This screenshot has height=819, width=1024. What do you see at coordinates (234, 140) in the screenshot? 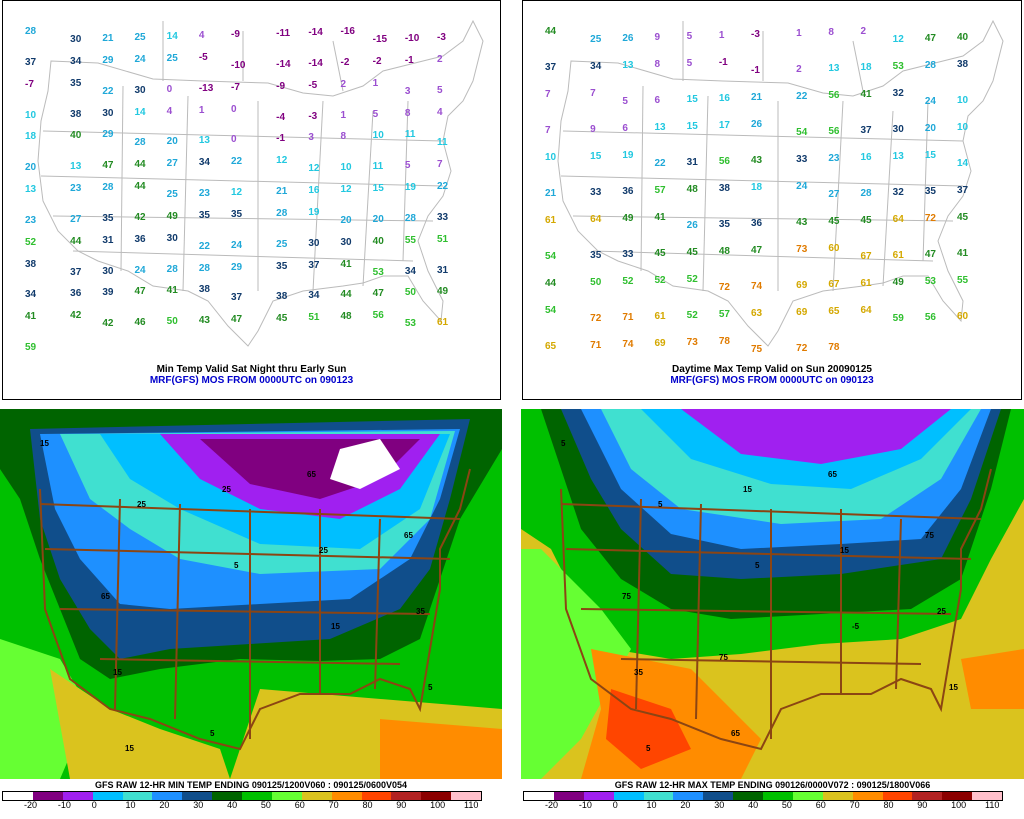
I see `station-temp-value: 0` at bounding box center [234, 140].